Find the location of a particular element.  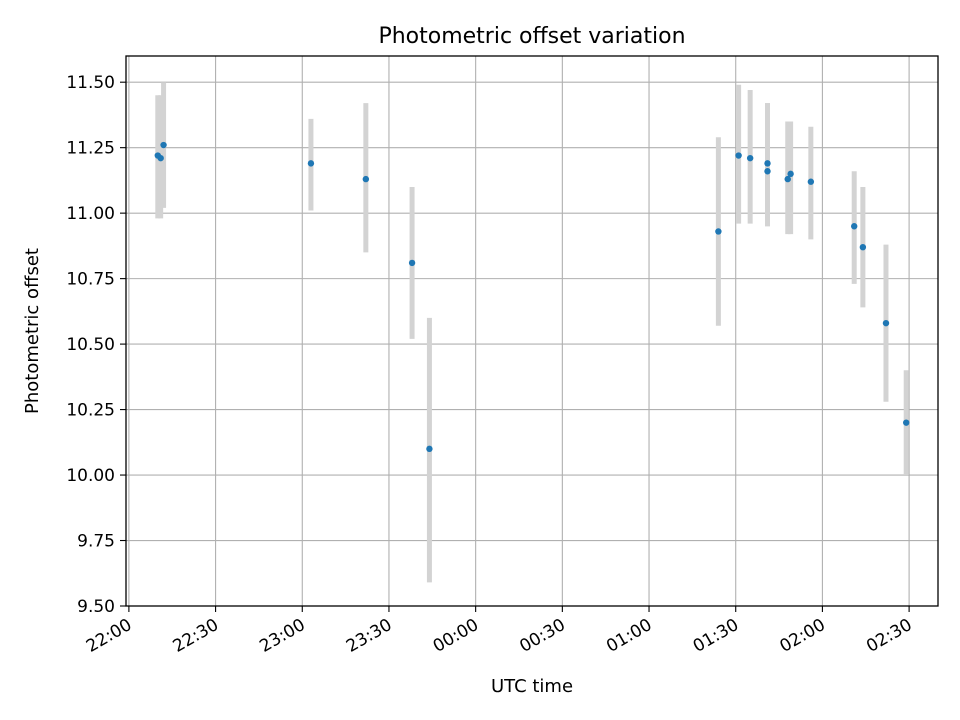

y-axis-label: Photometric offset is located at coordinates (32, 331).